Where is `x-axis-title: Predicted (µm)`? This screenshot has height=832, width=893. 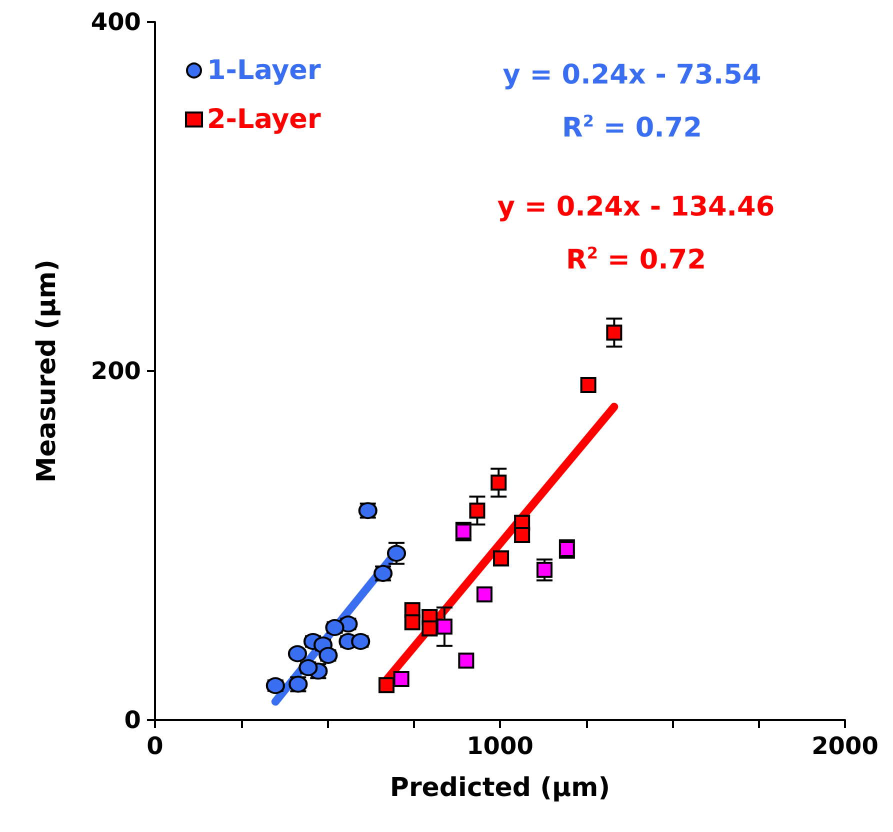
x-axis-title: Predicted (µm) is located at coordinates (500, 788).